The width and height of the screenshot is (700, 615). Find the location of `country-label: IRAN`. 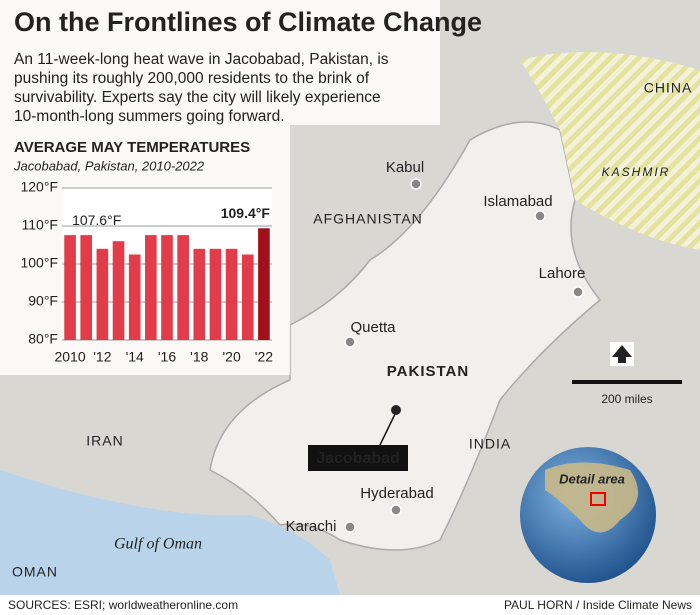

country-label: IRAN is located at coordinates (104, 441).